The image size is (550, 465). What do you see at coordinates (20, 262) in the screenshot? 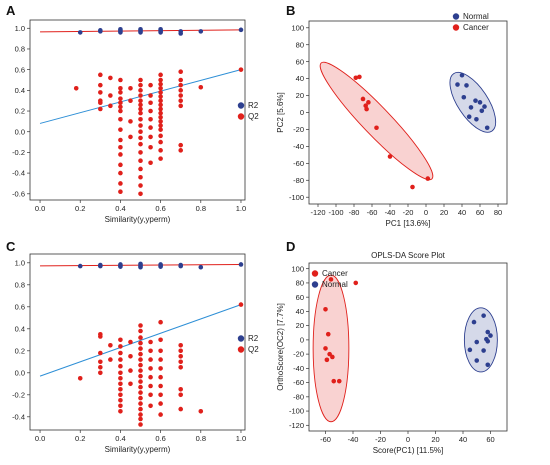
I see `y-tick-label-c: 1.0` at bounding box center [20, 262].